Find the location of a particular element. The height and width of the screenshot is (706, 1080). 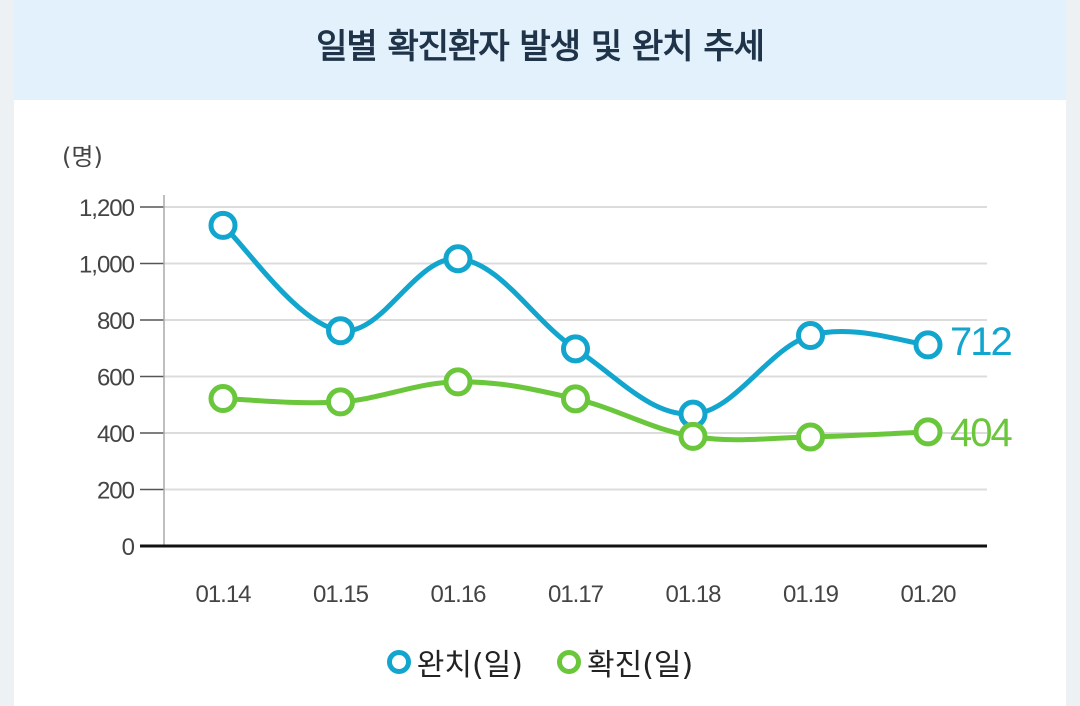

x-tick-label-01.18: 01.18 is located at coordinates (693, 594).